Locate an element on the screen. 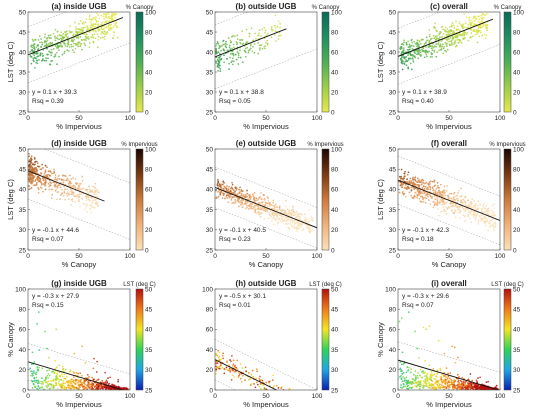  colorbar-tick-label: 80 is located at coordinates (335, 32).